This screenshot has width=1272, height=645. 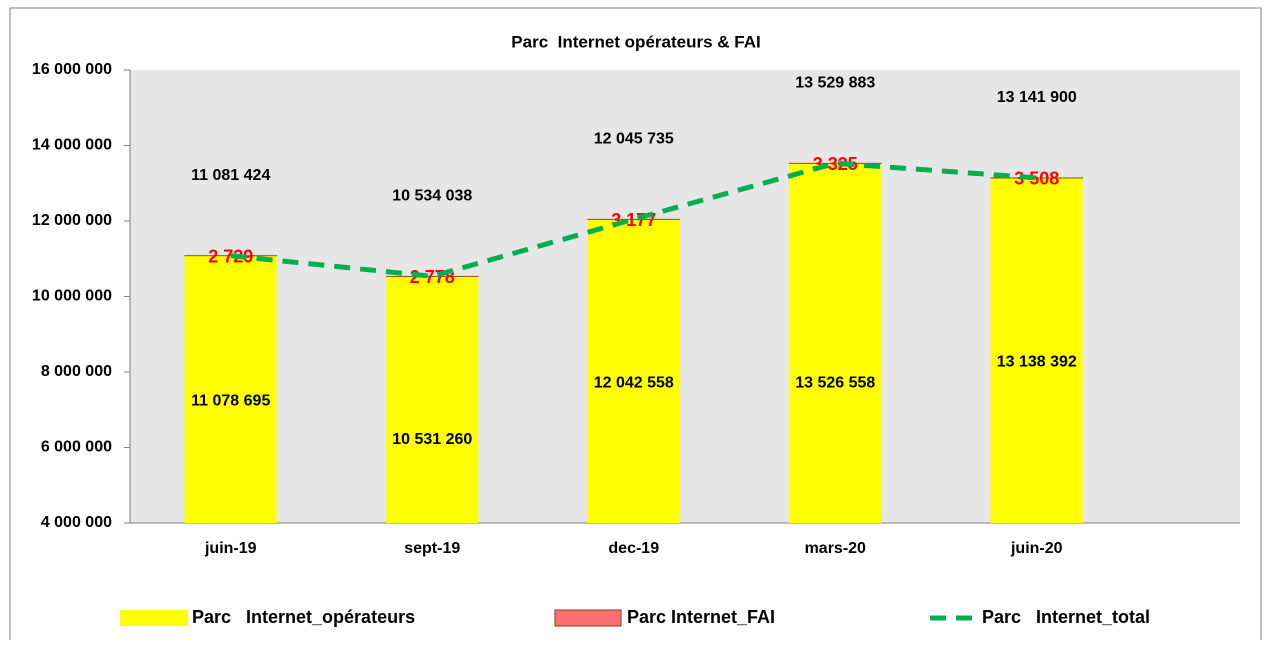 What do you see at coordinates (230, 401) in the screenshot?
I see `value-label: 11 078 695` at bounding box center [230, 401].